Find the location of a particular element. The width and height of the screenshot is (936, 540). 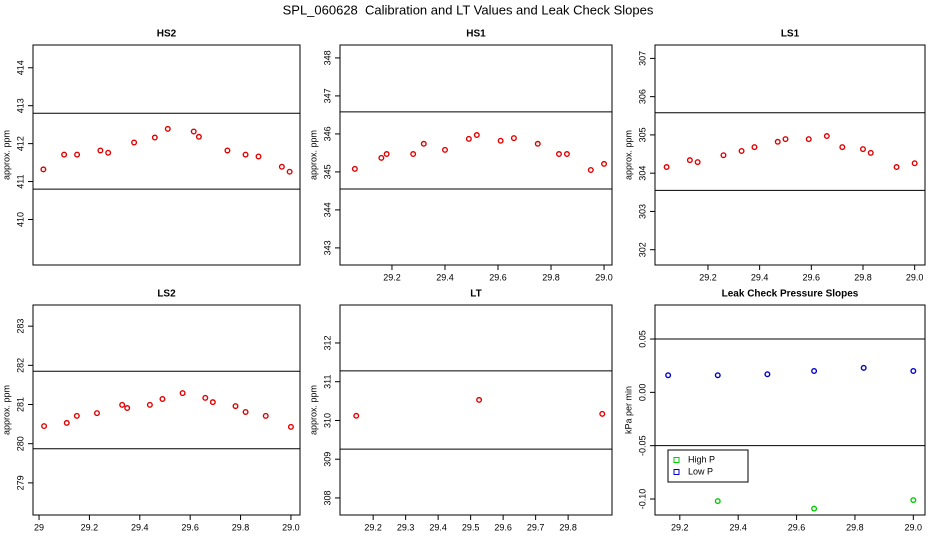

y-tick-label: 0.05 is located at coordinates (642, 339).